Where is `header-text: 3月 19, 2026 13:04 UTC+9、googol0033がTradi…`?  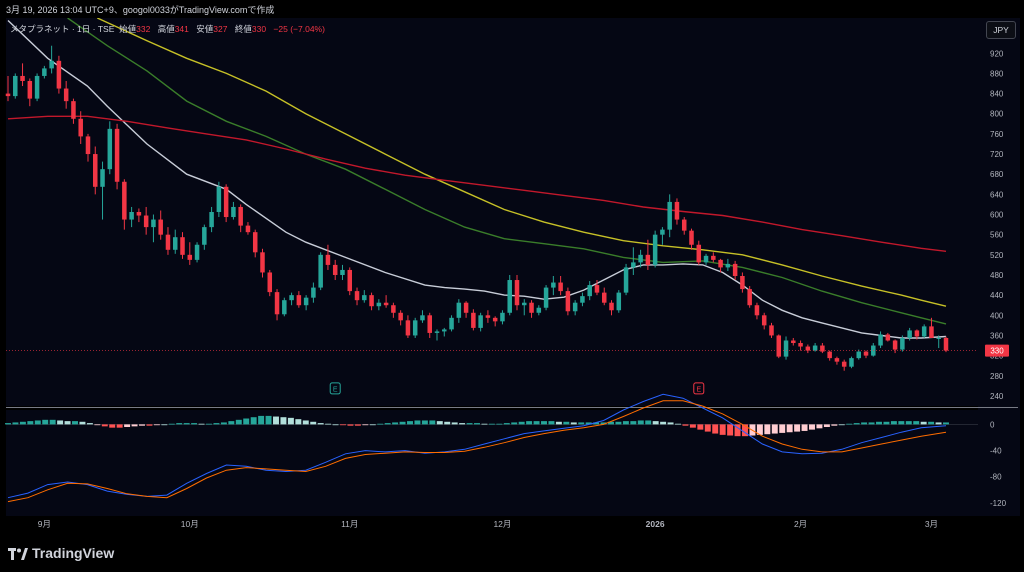 header-text: 3月 19, 2026 13:04 UTC+9、googol0033がTradi… is located at coordinates (140, 10).